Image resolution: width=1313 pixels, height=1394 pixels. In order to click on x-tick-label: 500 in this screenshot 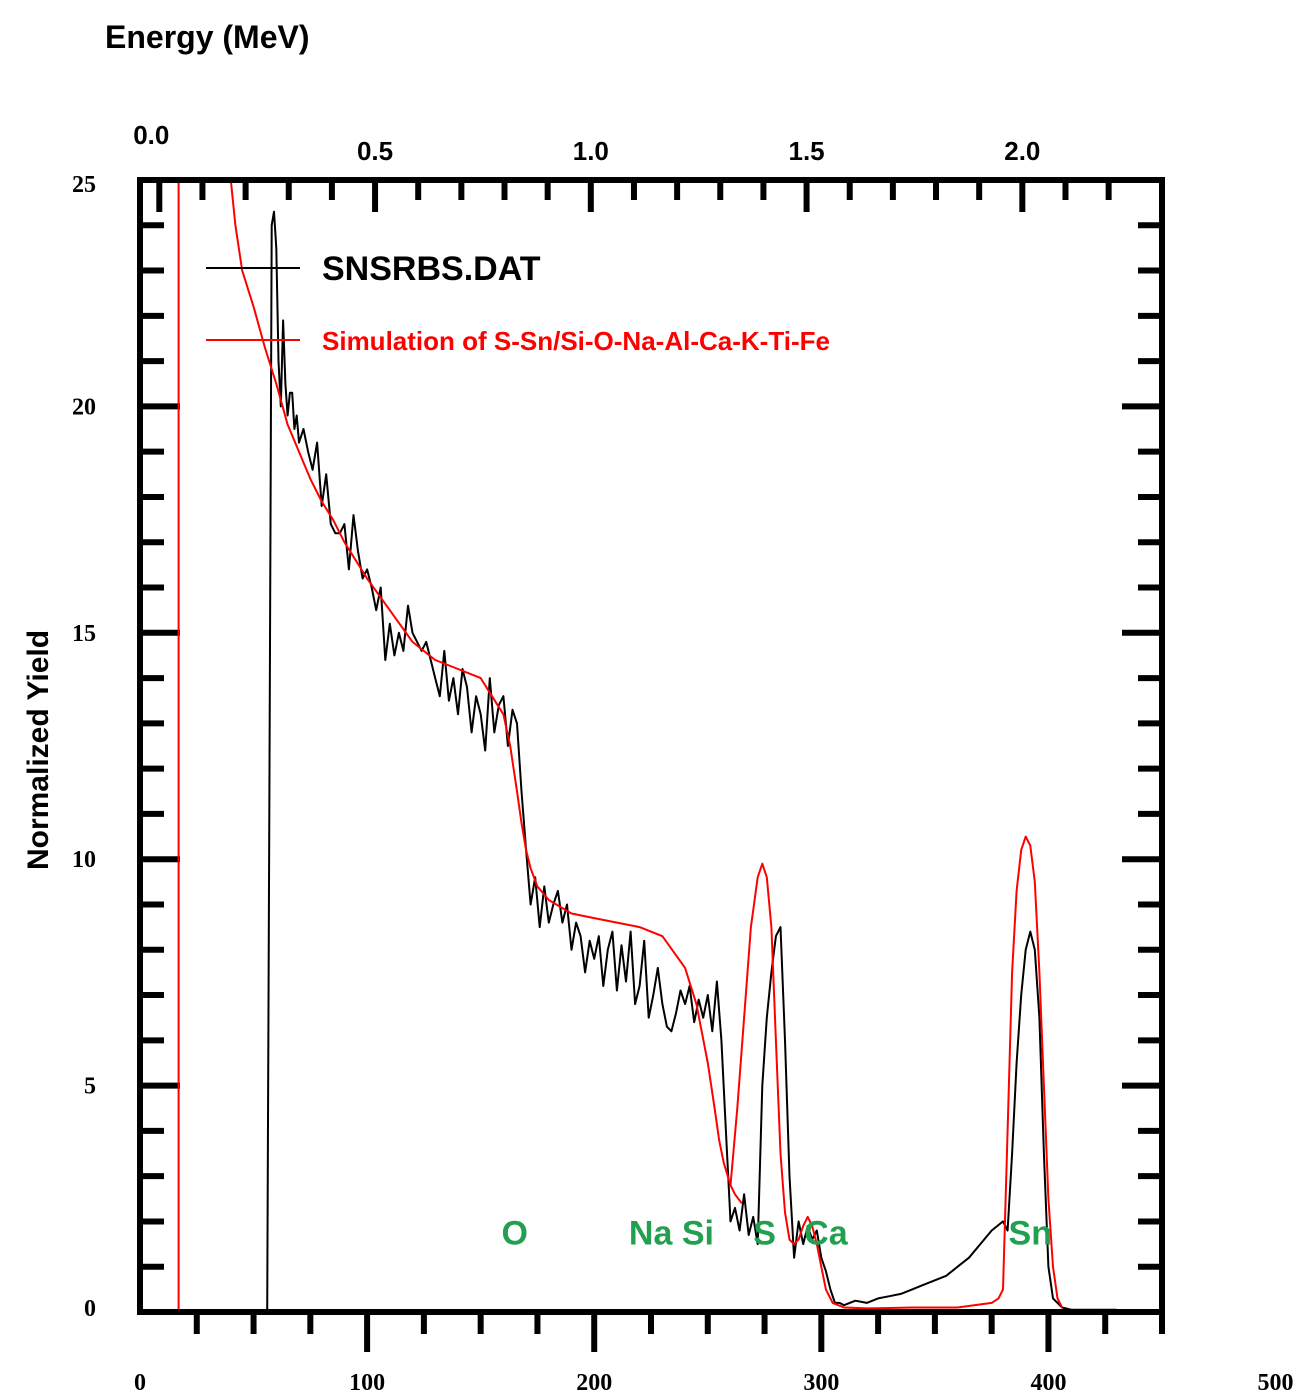, I will do `click(1276, 1382)`.